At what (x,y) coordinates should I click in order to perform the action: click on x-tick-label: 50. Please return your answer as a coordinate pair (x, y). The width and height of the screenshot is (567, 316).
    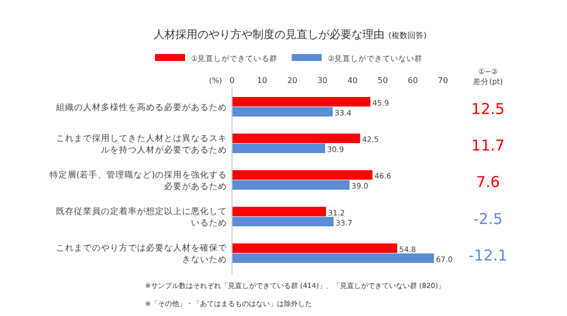
    Looking at the image, I should click on (383, 80).